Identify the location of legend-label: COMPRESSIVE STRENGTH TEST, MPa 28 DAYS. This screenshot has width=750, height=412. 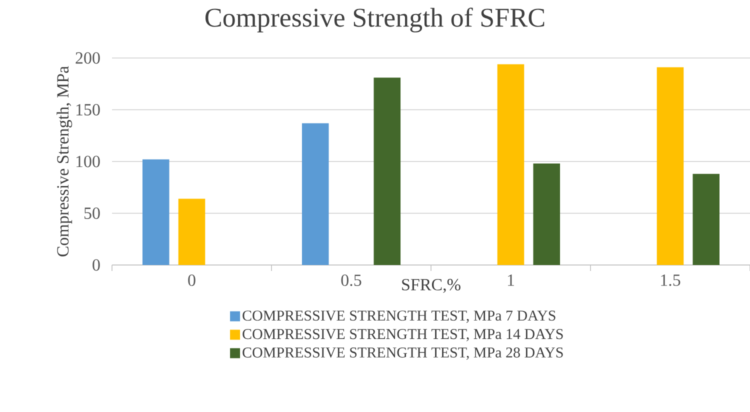
(402, 353).